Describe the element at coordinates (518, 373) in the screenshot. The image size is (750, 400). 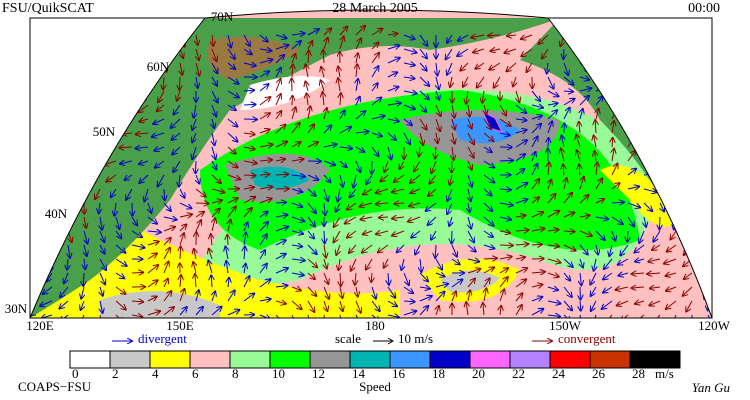
I see `colorbar-tick-label: 22` at that location.